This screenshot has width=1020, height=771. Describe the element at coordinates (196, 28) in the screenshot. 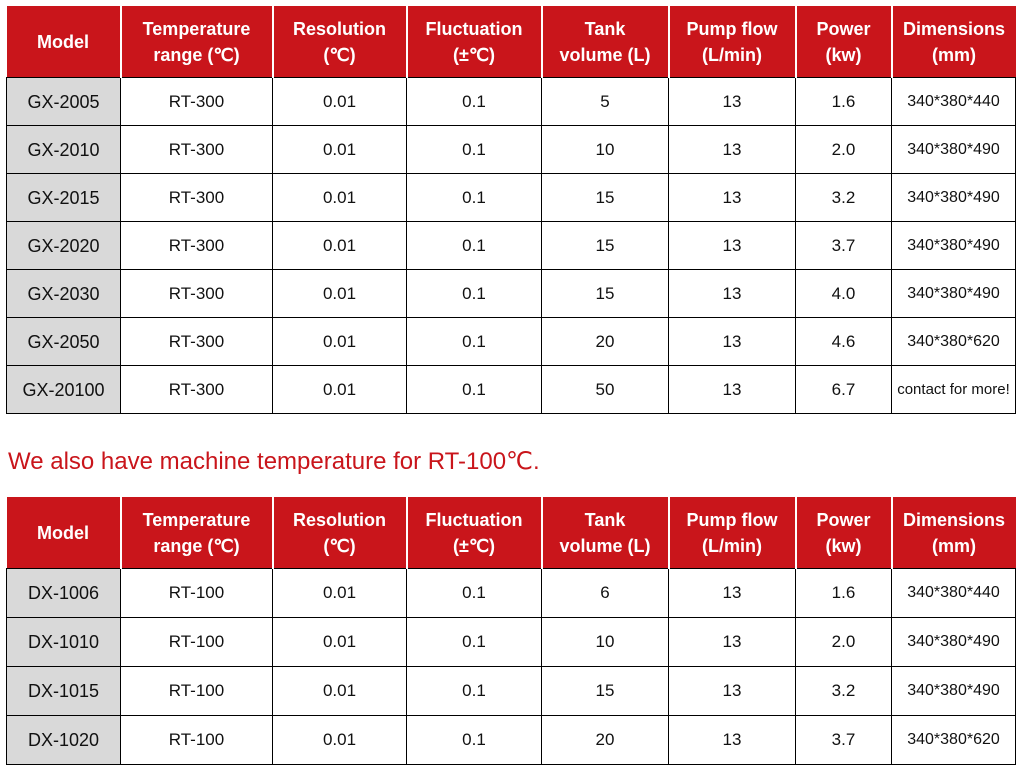

I see `header-line: Temperature` at that location.